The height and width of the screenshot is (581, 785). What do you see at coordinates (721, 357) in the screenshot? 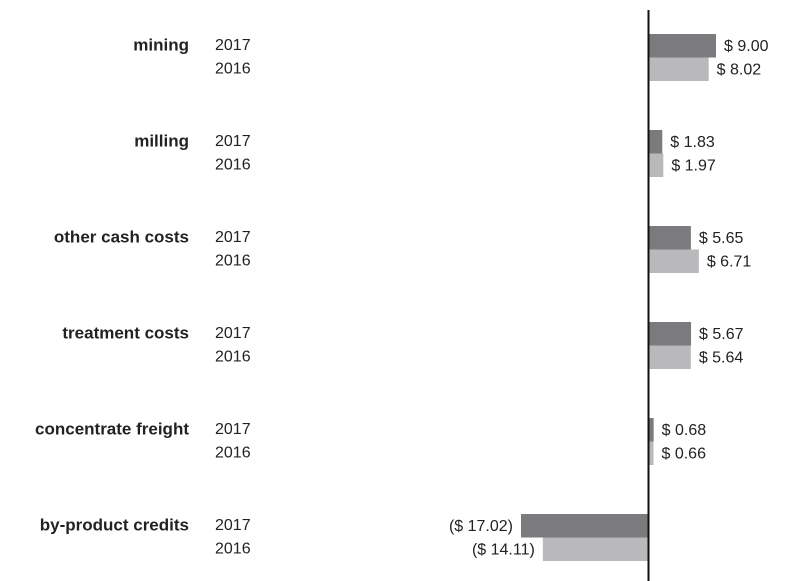
I see `value-label: $ 5.64` at bounding box center [721, 357].